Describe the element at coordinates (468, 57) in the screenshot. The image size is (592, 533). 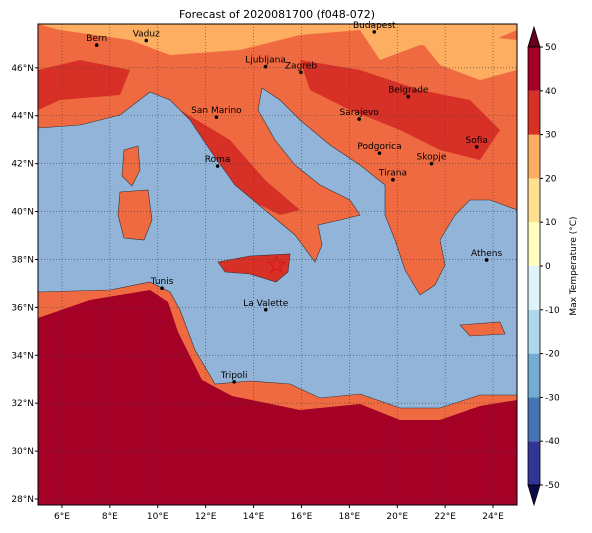
I see `warm-patch` at that location.